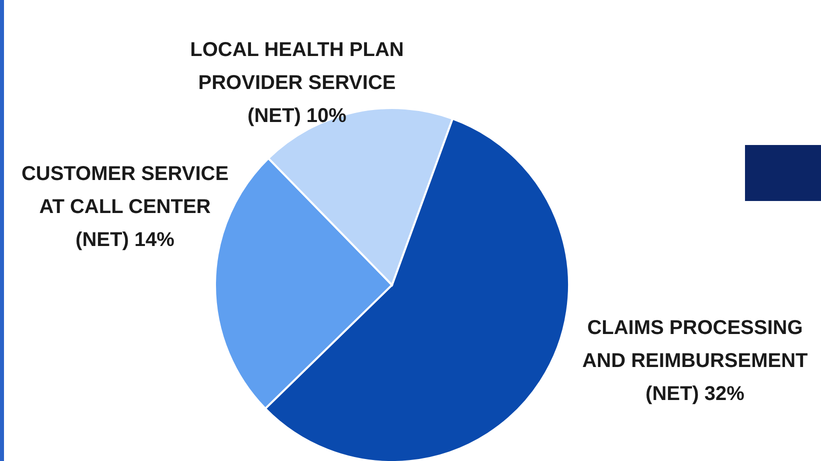  I want to click on slice-label: CLAIMS PROCESSING AND REIMBURSEMENT (NET) 32%, so click(695, 361).